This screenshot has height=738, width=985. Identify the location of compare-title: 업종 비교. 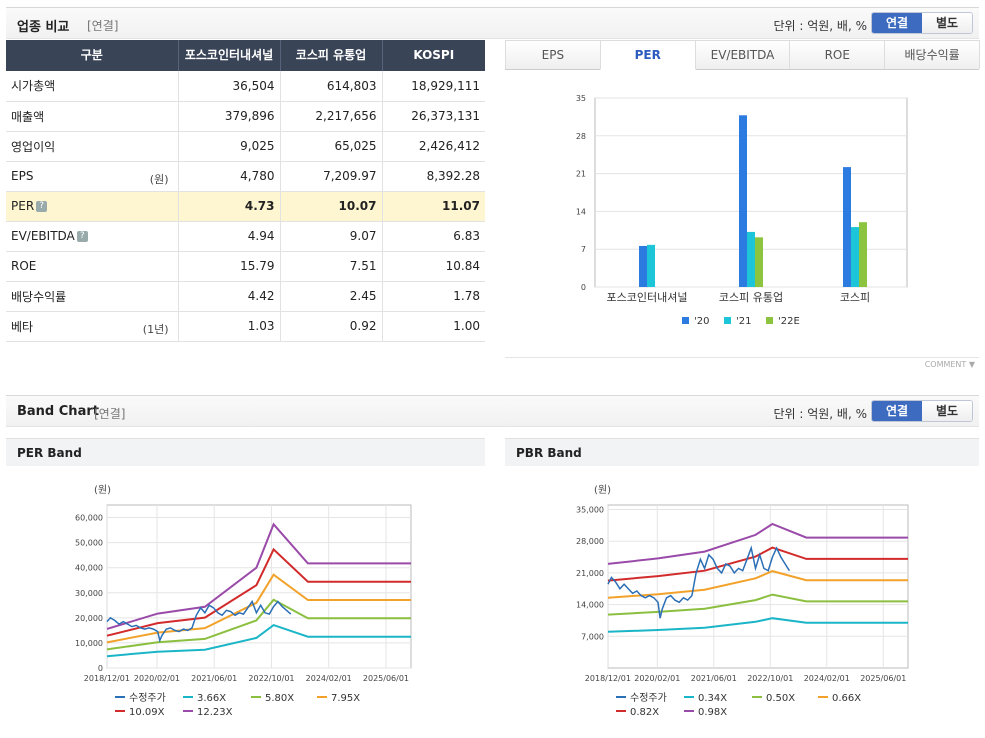
(43, 27).